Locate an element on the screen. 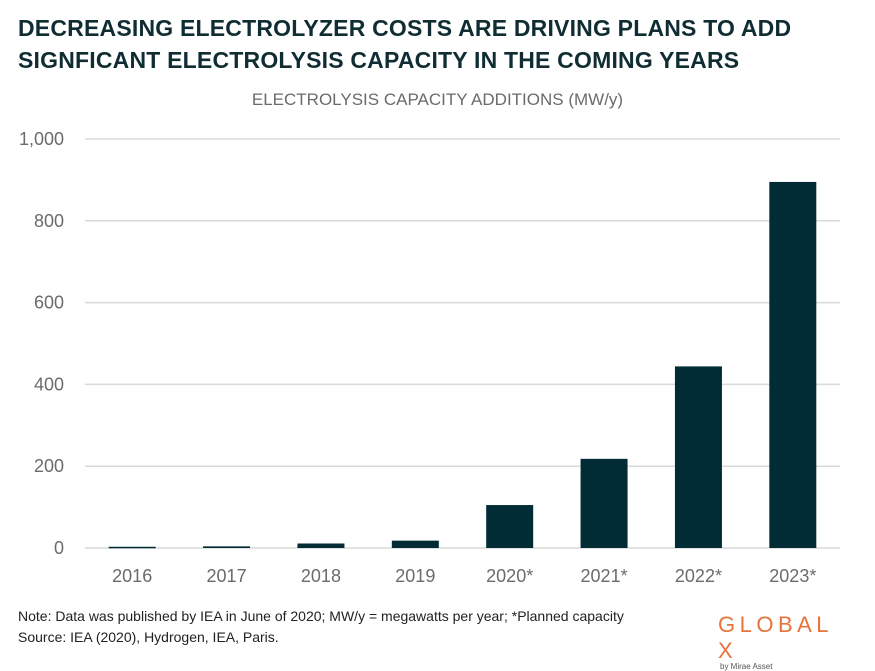 The height and width of the screenshot is (671, 875). y-axis-ticks: 0 200 400 600 800 1,000 is located at coordinates (41, 343).